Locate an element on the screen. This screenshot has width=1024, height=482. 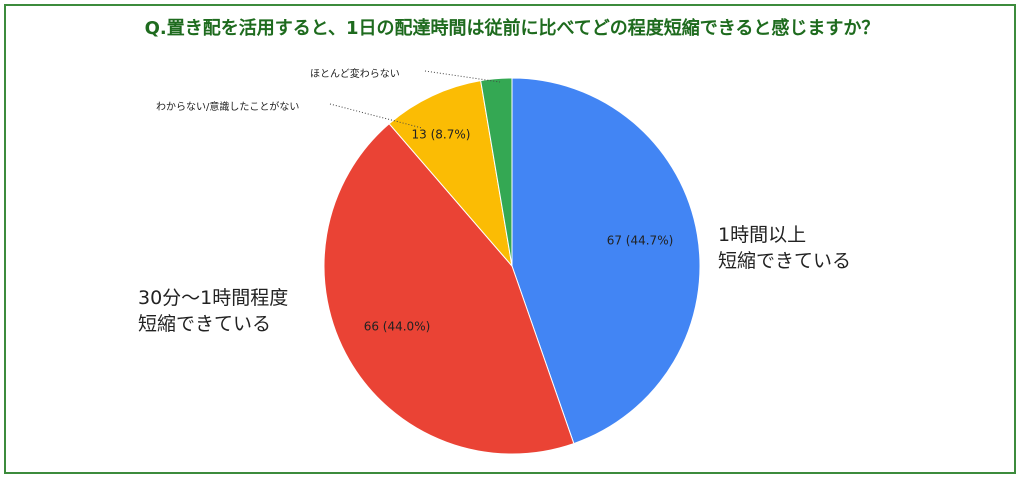
value-label: 13 (8.7%) is located at coordinates (441, 135).